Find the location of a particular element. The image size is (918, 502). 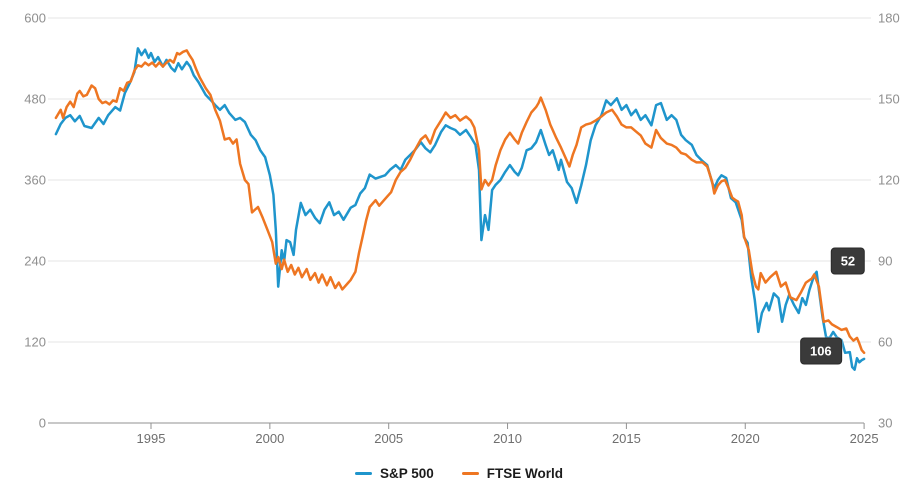

legend-item-ftse-world: FTSE World is located at coordinates (512, 473).